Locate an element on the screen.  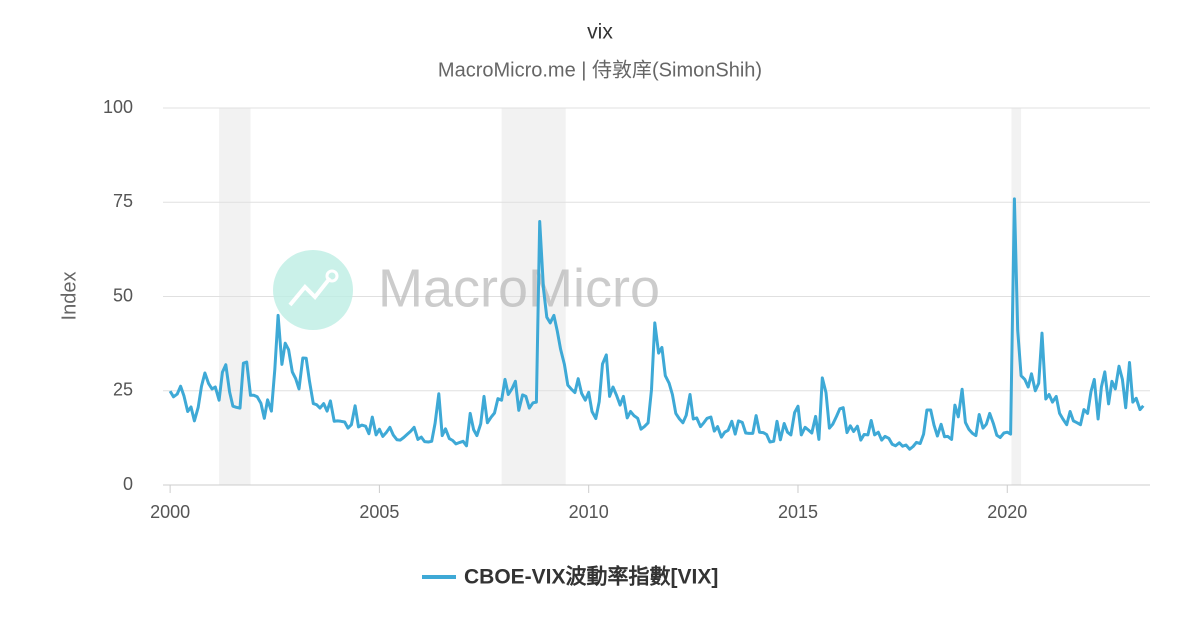
legend: CBOE-VIX波動率指數[VIX] is located at coordinates (570, 577).